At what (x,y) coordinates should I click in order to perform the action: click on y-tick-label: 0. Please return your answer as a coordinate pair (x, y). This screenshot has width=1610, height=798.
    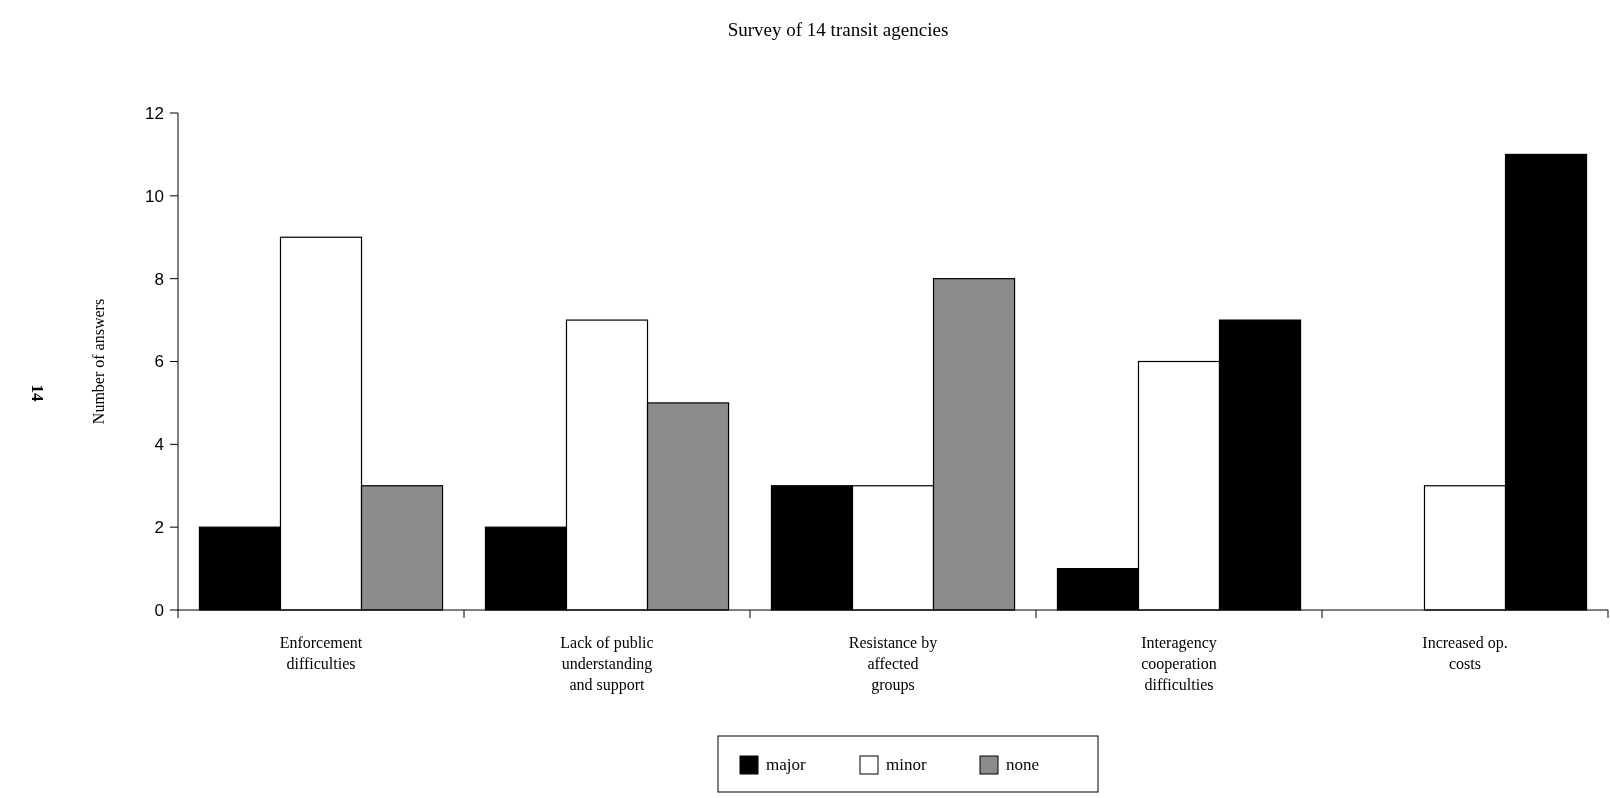
    Looking at the image, I should click on (159, 610).